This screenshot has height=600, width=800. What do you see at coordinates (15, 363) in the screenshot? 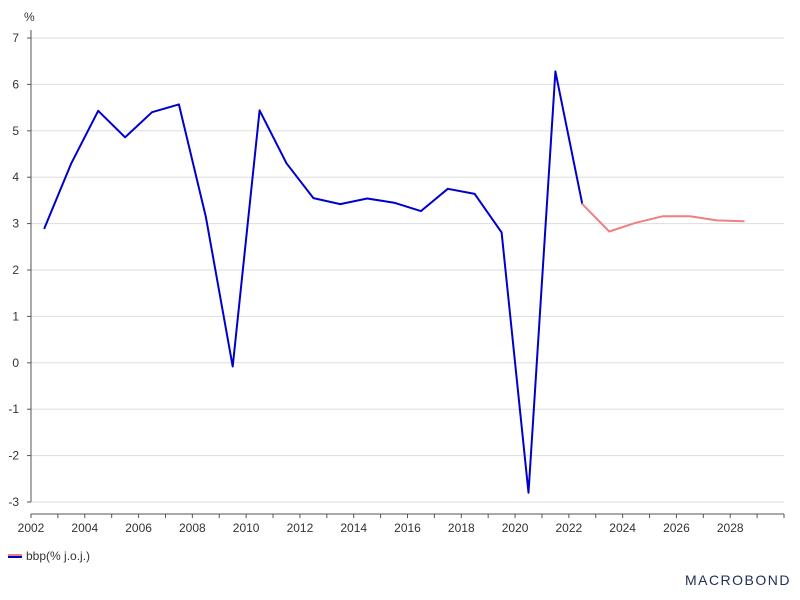
I see `y-tick-label: 0` at bounding box center [15, 363].